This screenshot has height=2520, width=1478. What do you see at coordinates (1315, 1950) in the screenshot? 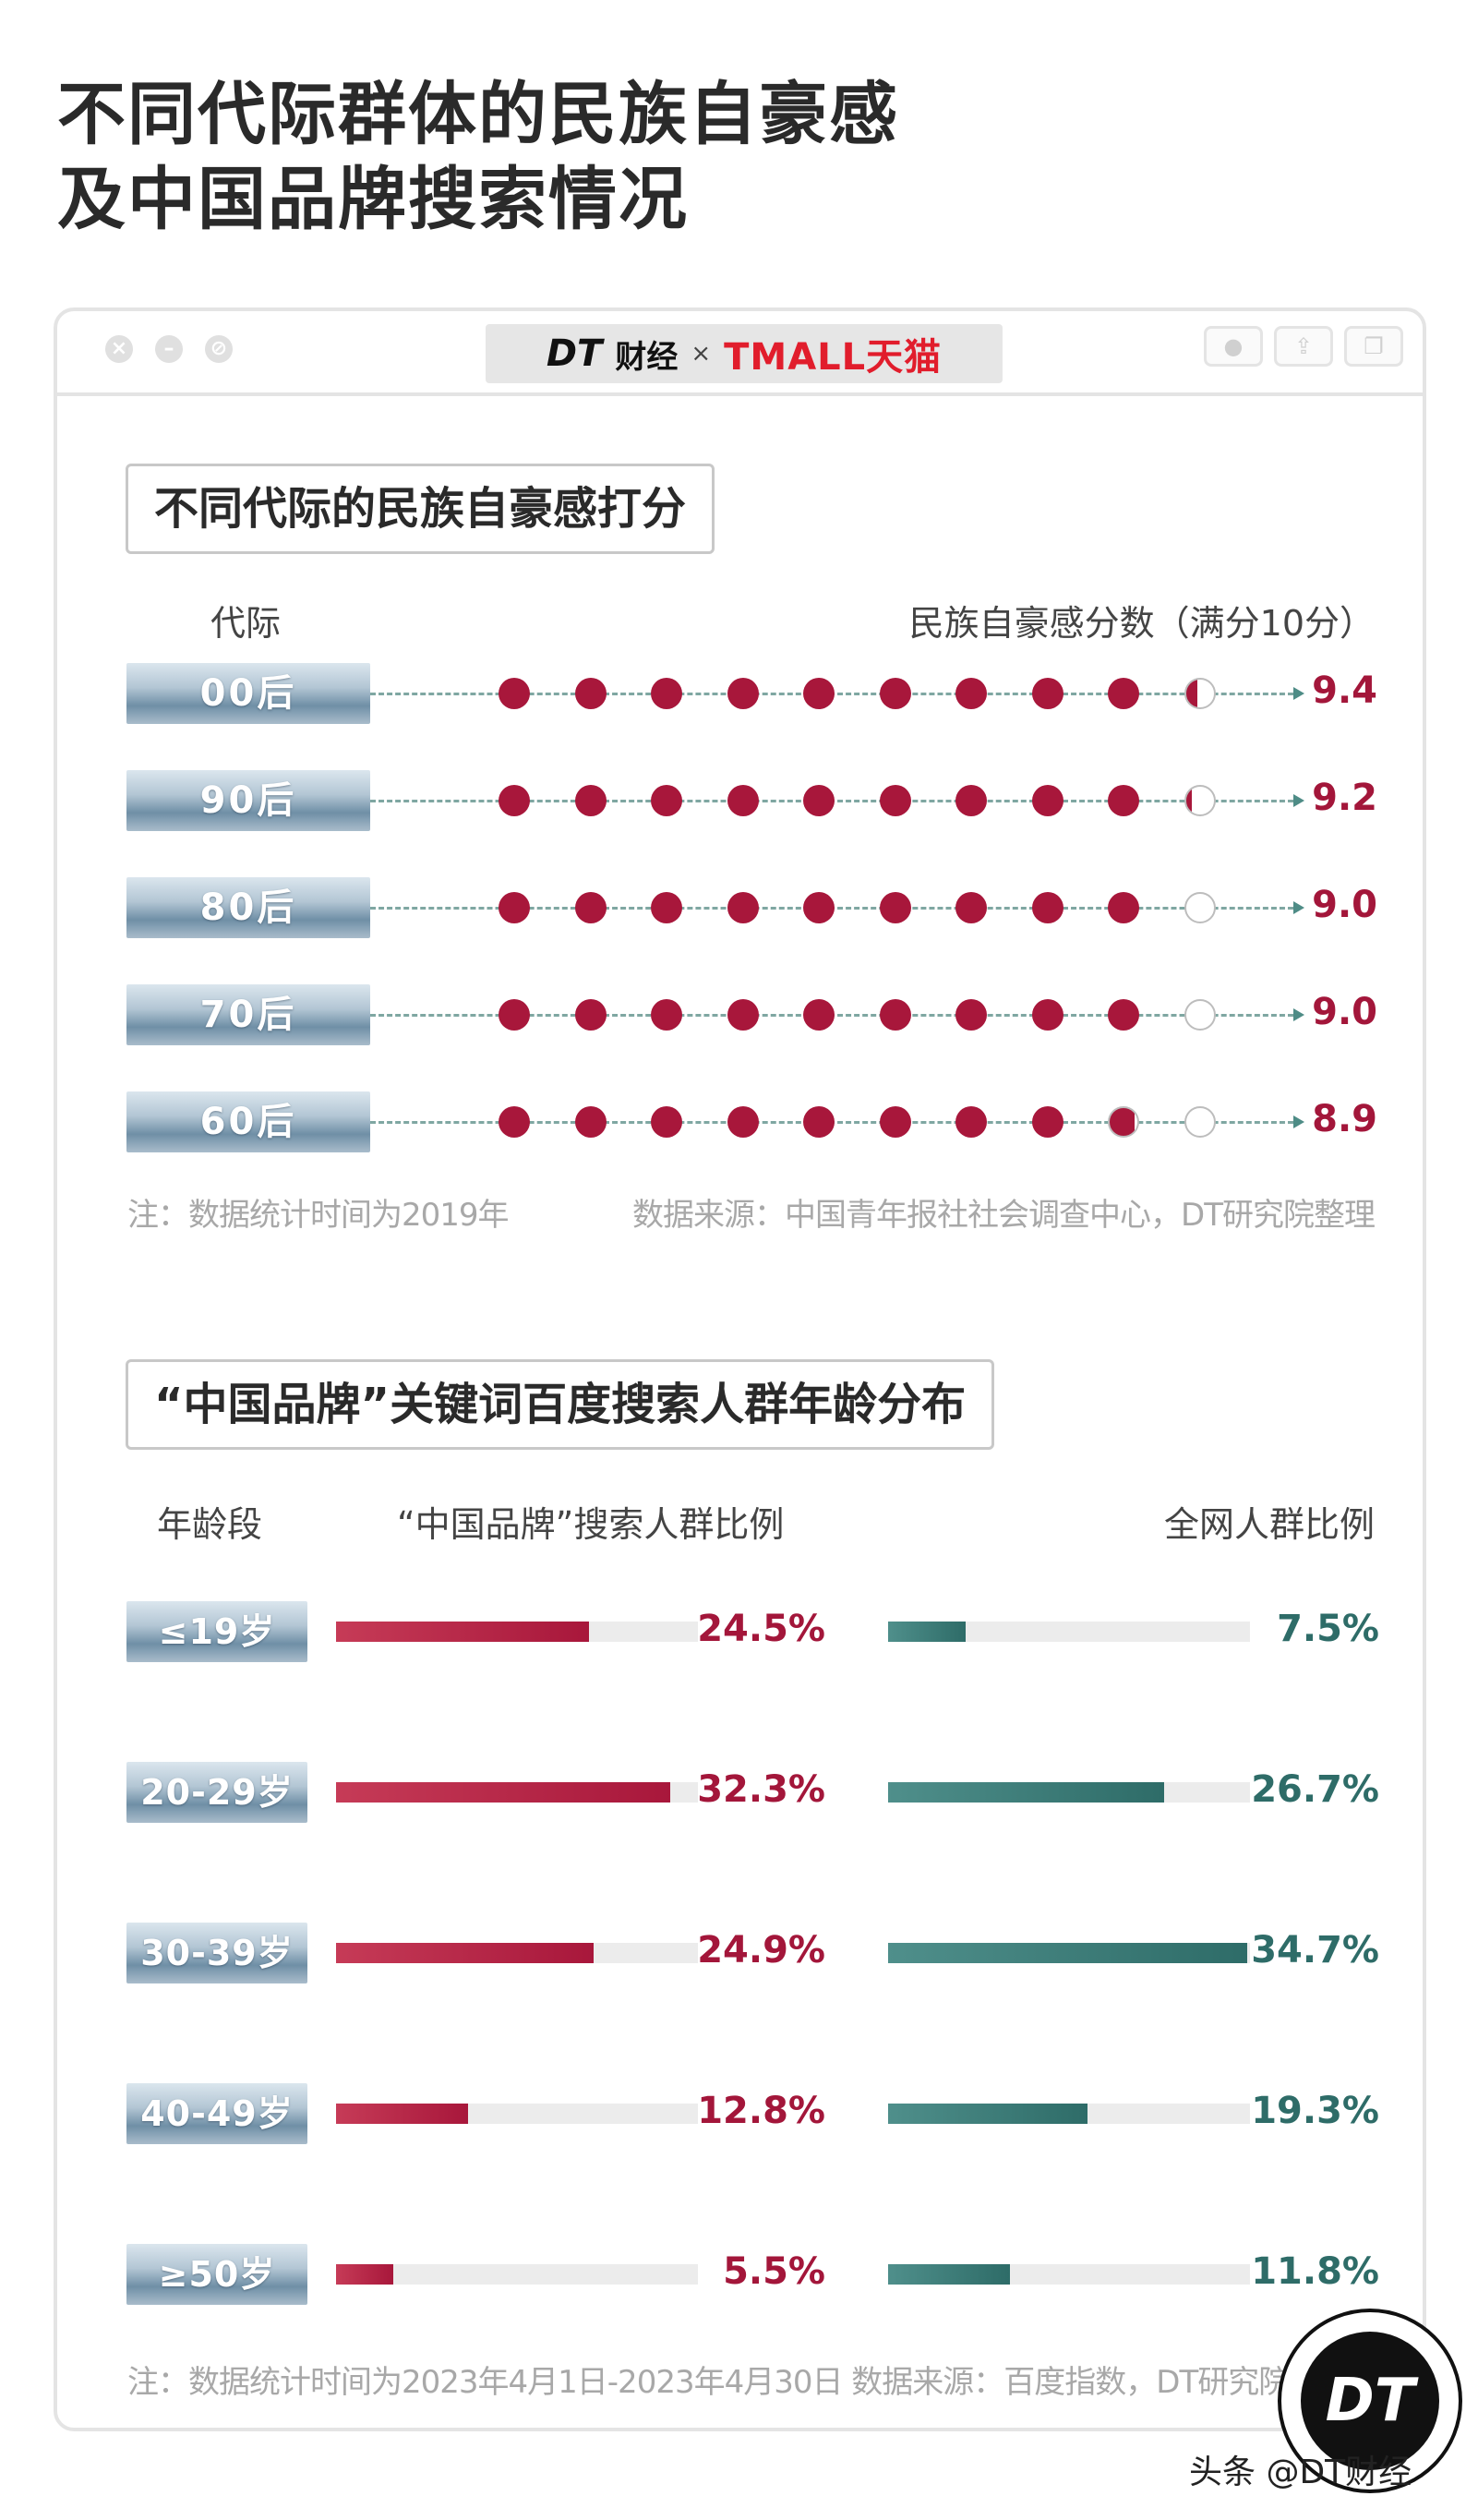
I see `all-ratio-value: 34.7%` at bounding box center [1315, 1950].